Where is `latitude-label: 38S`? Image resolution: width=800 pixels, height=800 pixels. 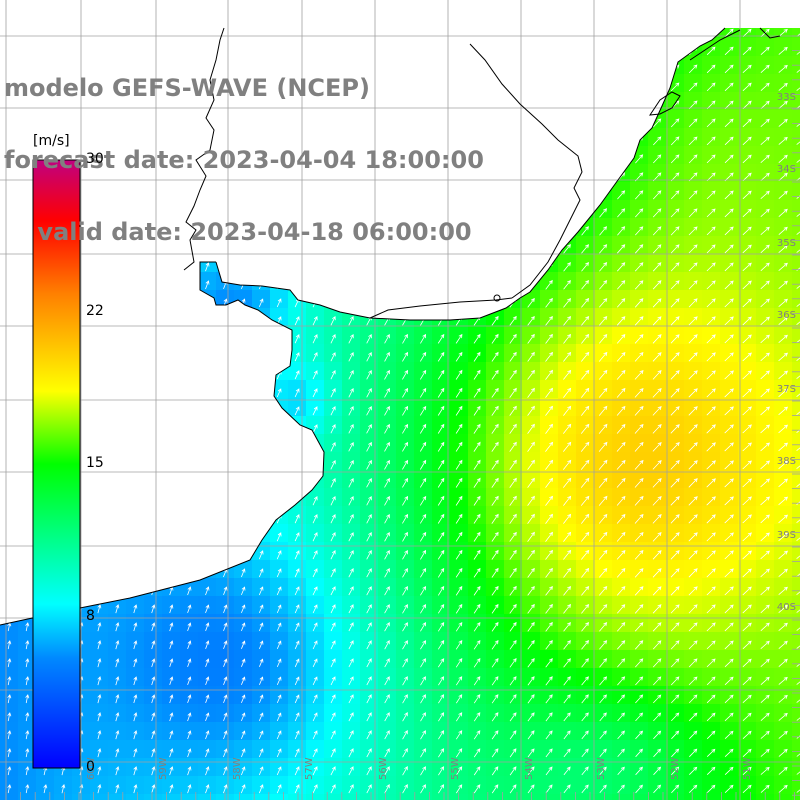
latitude-label: 38S is located at coordinates (786, 461).